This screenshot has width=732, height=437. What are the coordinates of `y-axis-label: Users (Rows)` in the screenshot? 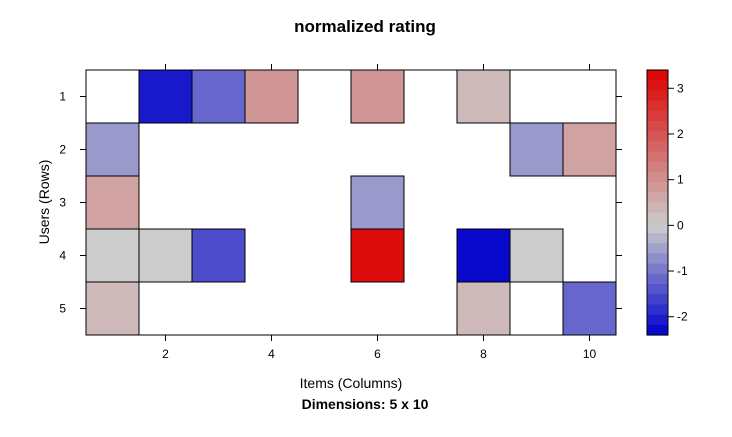 It's located at (44, 202).